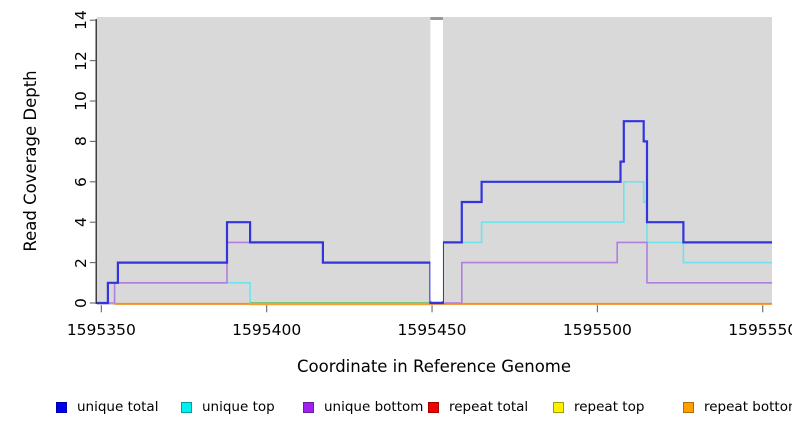 Image resolution: width=792 pixels, height=432 pixels. Describe the element at coordinates (81, 222) in the screenshot. I see `y-tick-label: 4` at that location.